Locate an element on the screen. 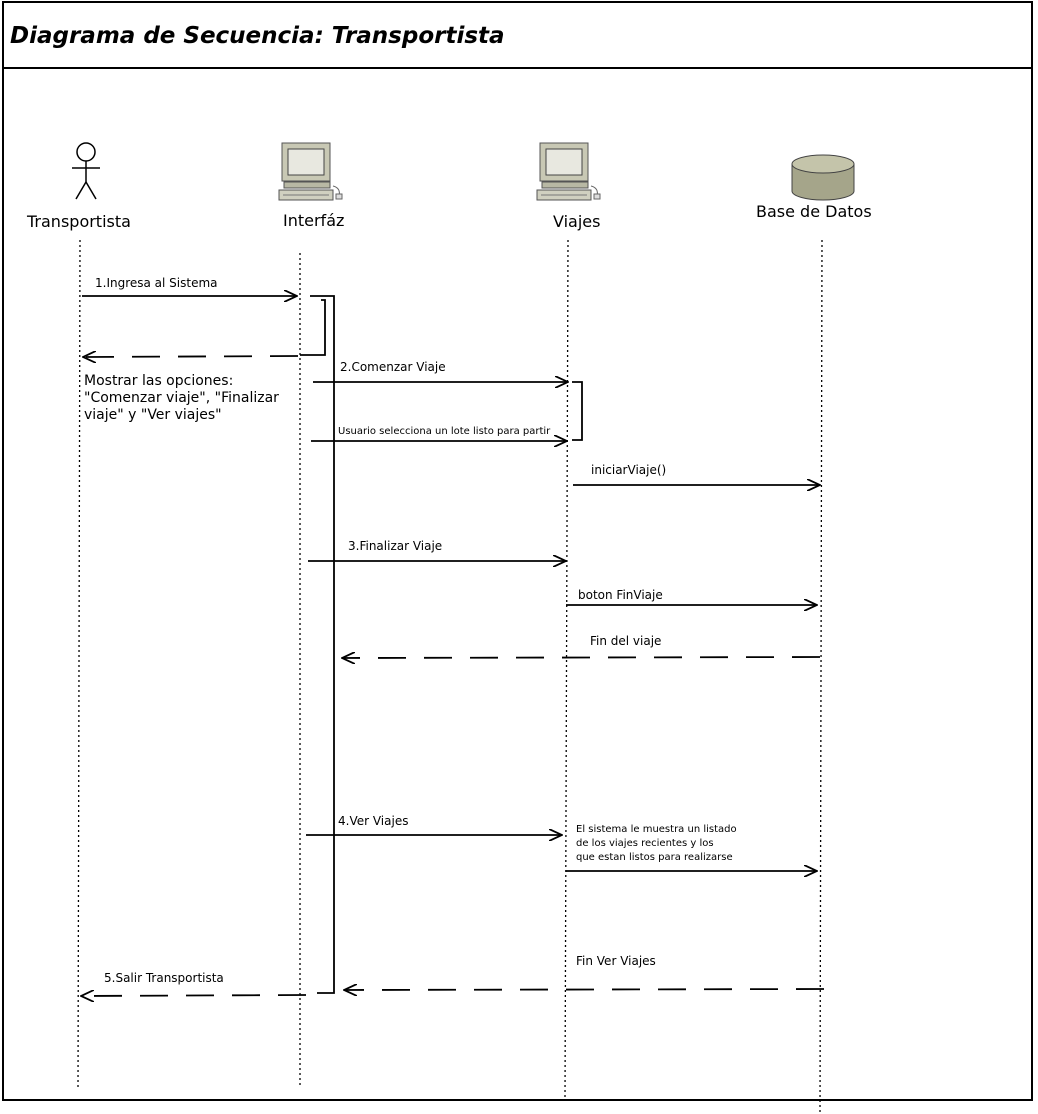  return-fin-ver-viajes is located at coordinates (584, 989).